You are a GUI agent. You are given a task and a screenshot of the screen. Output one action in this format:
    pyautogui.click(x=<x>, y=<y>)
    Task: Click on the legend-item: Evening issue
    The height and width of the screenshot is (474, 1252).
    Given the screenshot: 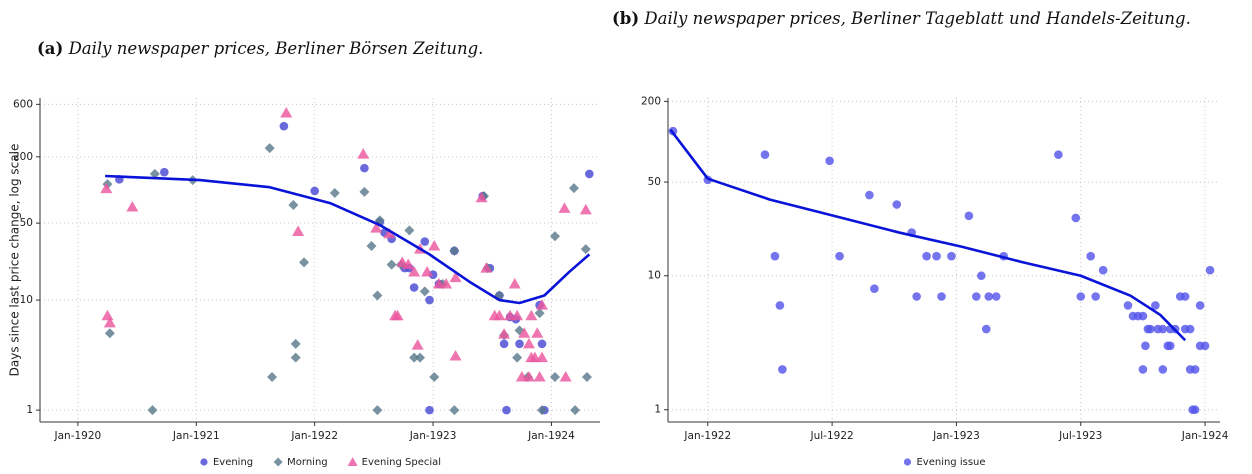 What is the action you would take?
    pyautogui.click(x=944, y=462)
    